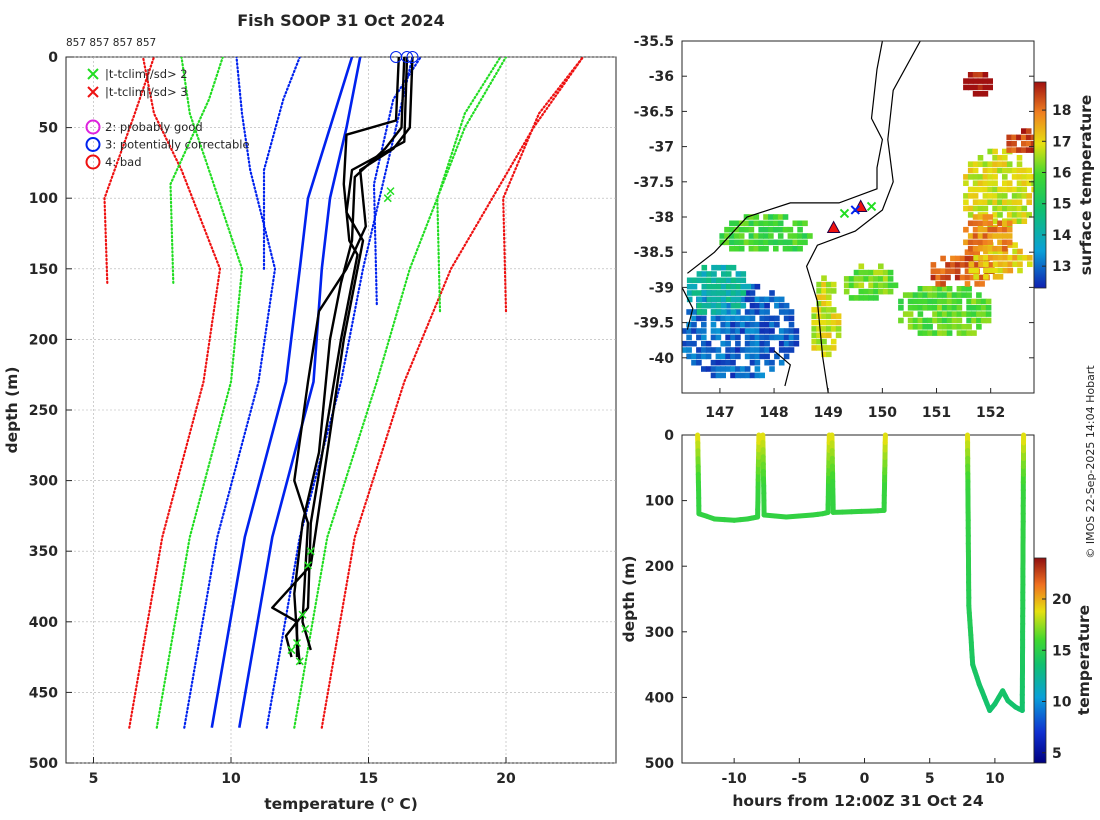 Image resolution: width=1100 pixels, height=820 pixels. I want to click on time-y-axis-label: depth (m), so click(629, 599).